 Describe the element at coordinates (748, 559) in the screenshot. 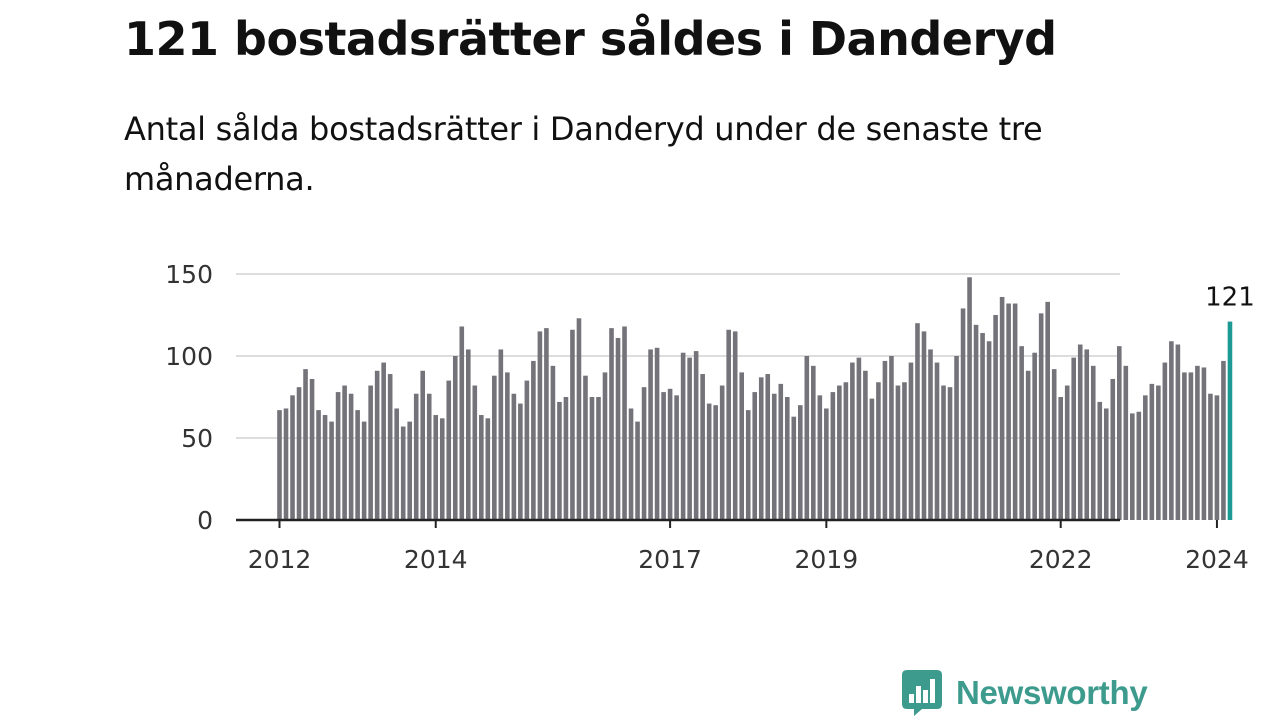

I see `x-axis-ticks: 2012 2014 2017 2019 2022 2024` at that location.